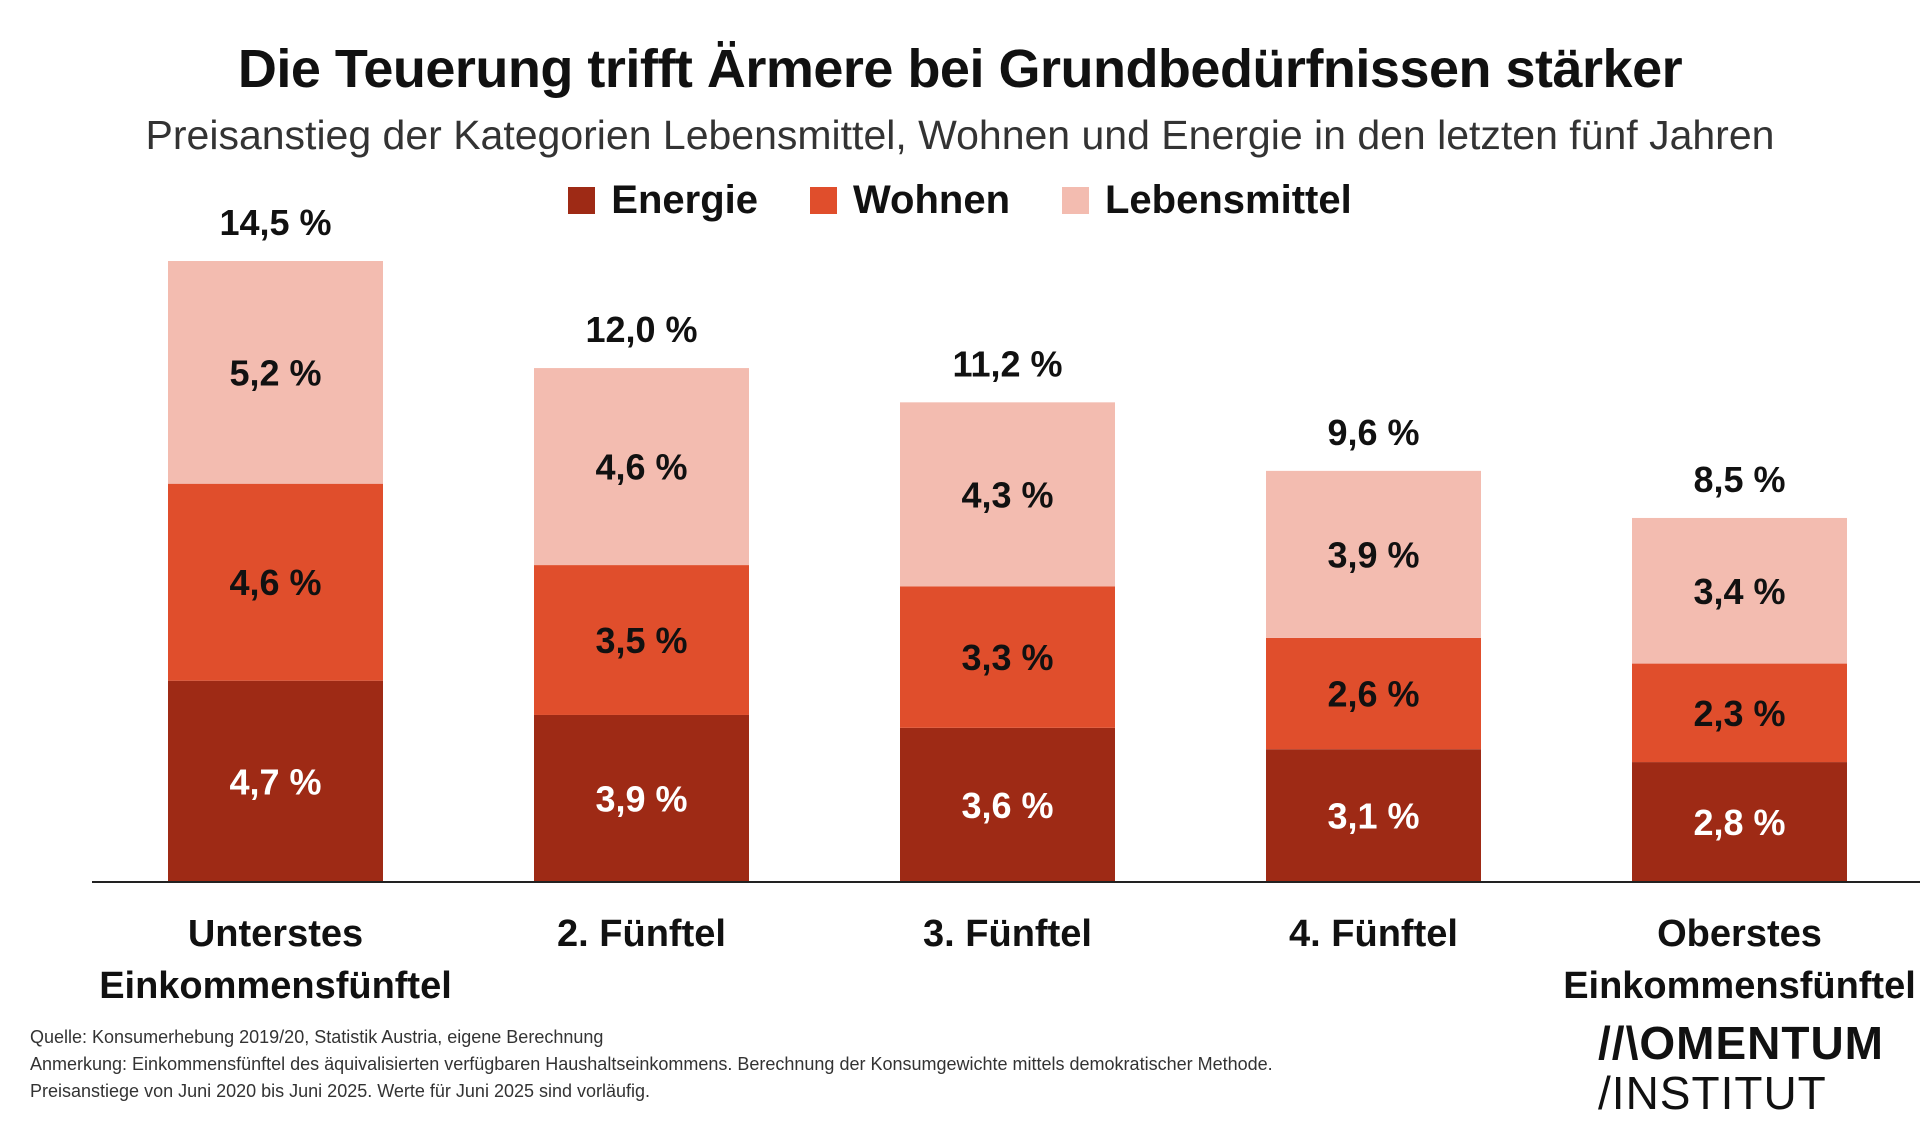 This screenshot has width=1920, height=1125. I want to click on total-label-1: 14,5 %, so click(275, 222).